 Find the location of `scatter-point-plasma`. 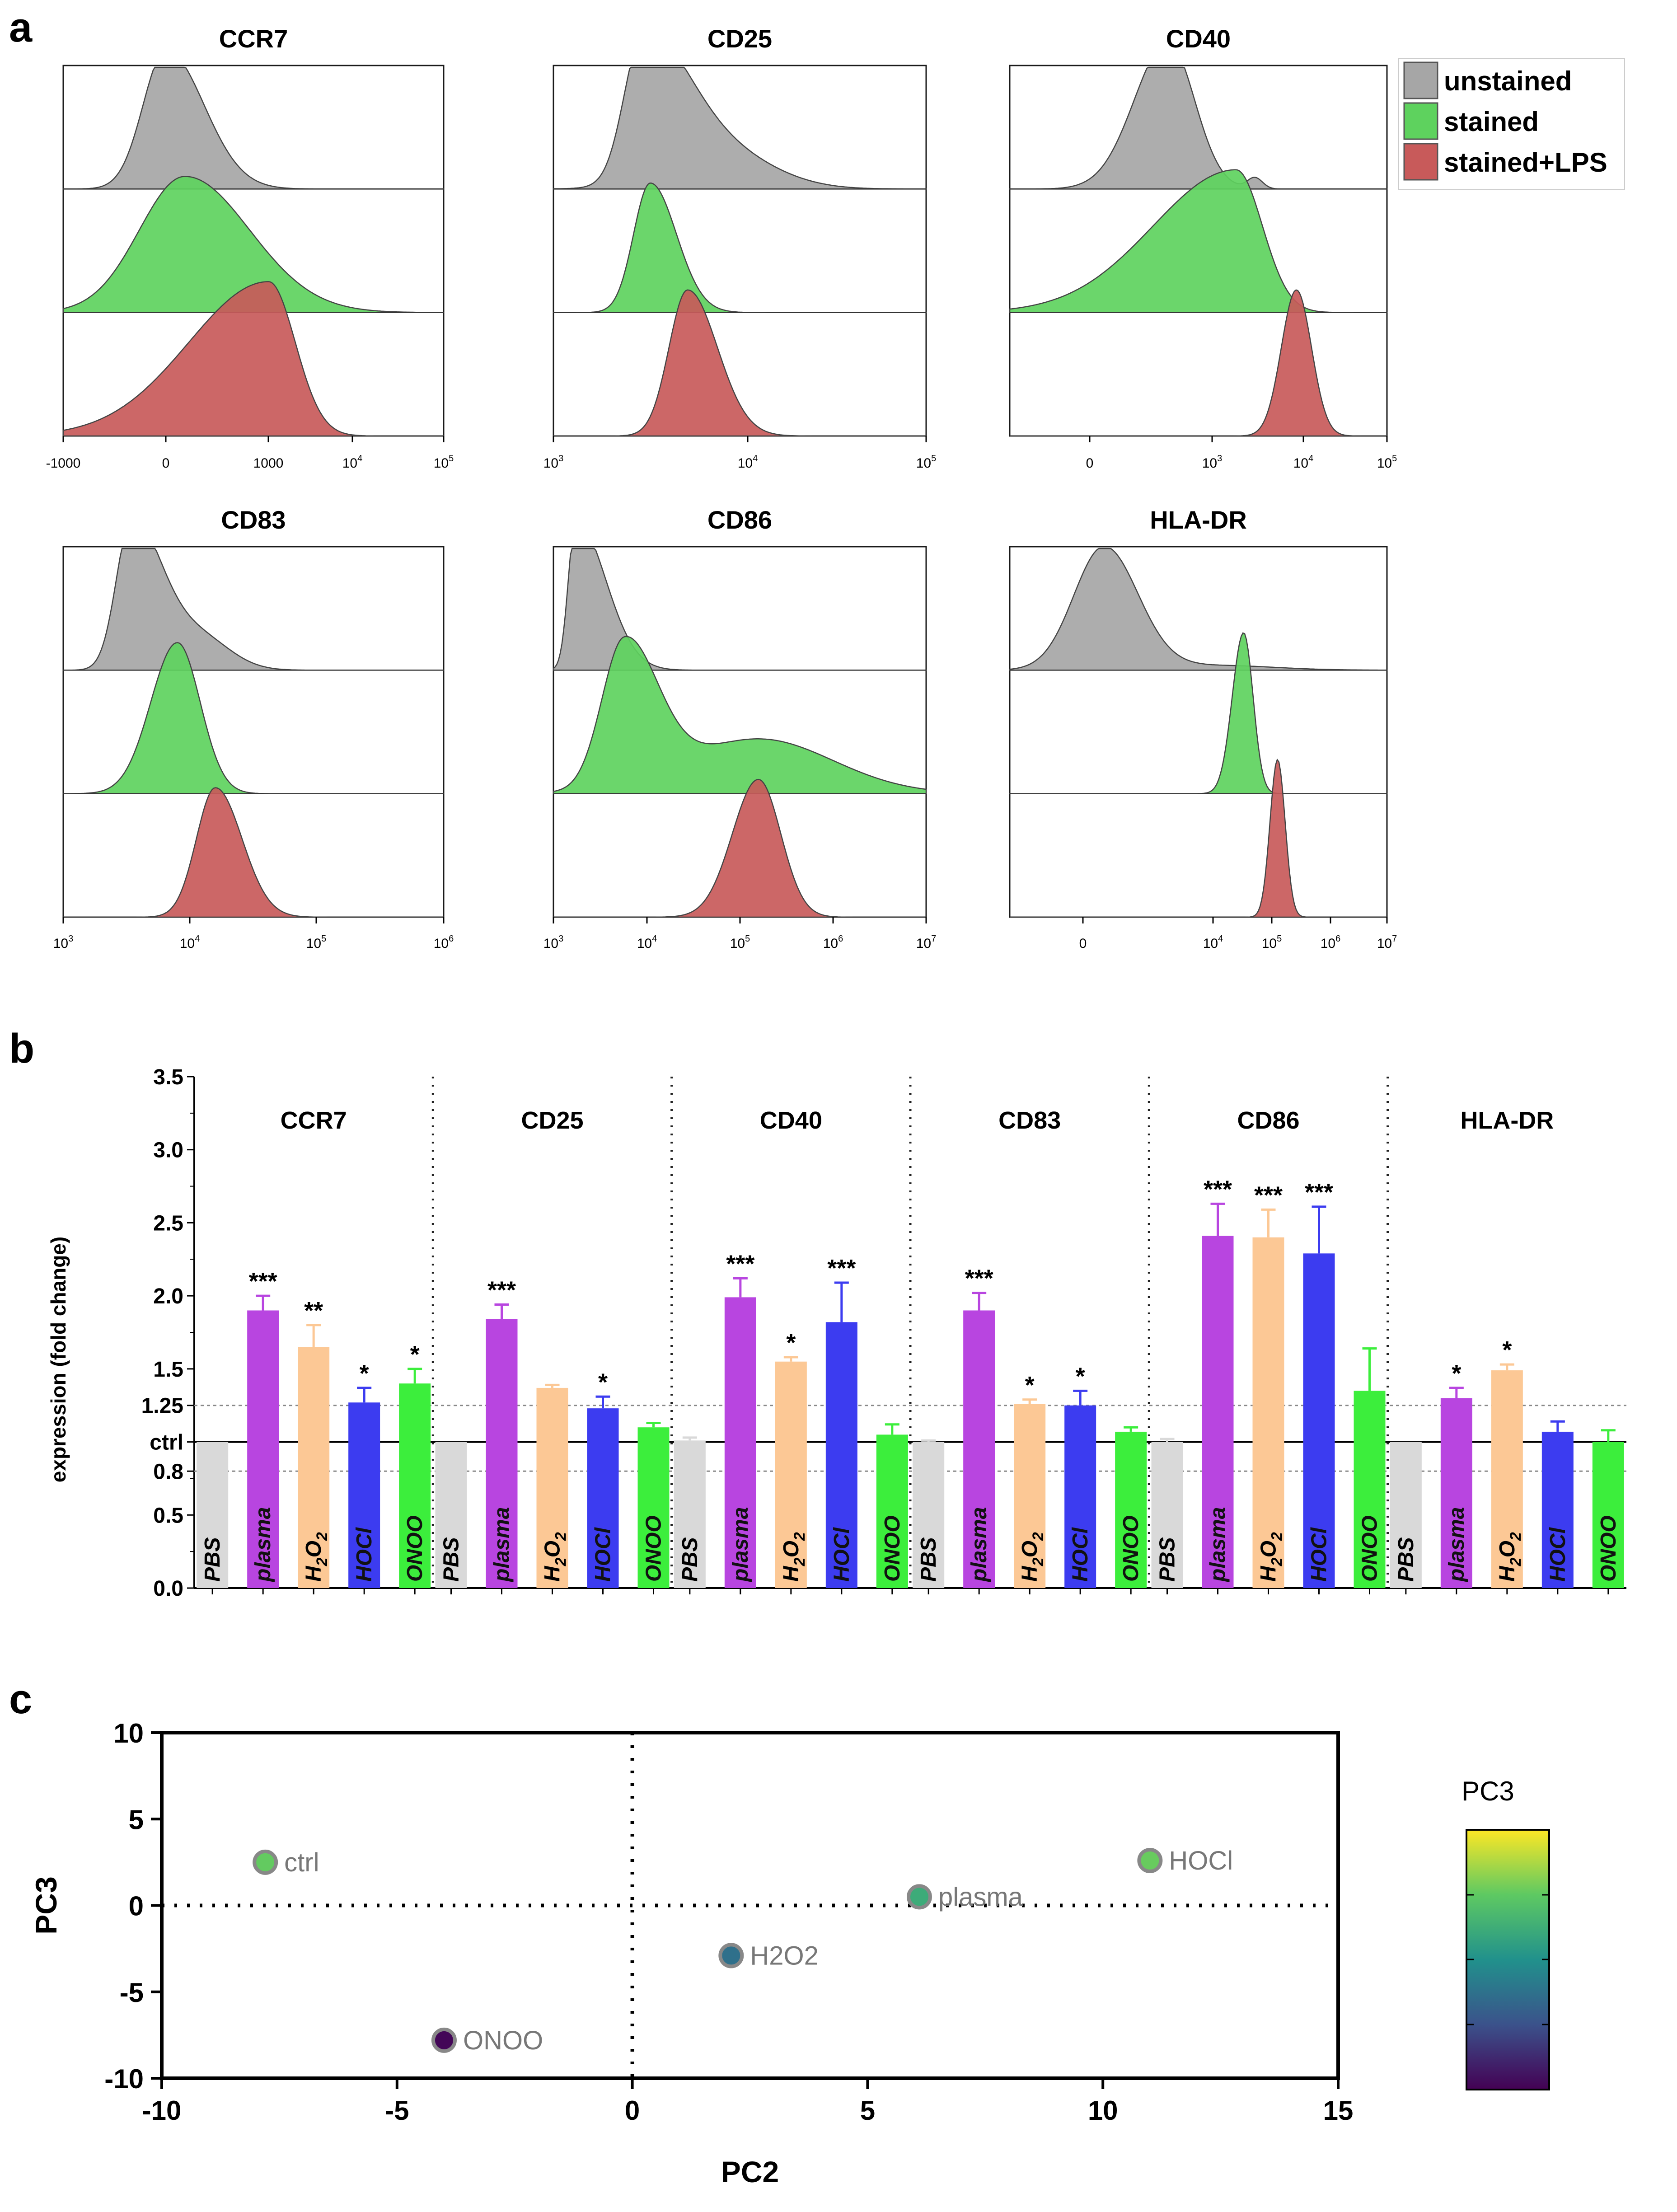

scatter-point-plasma is located at coordinates (919, 1897).